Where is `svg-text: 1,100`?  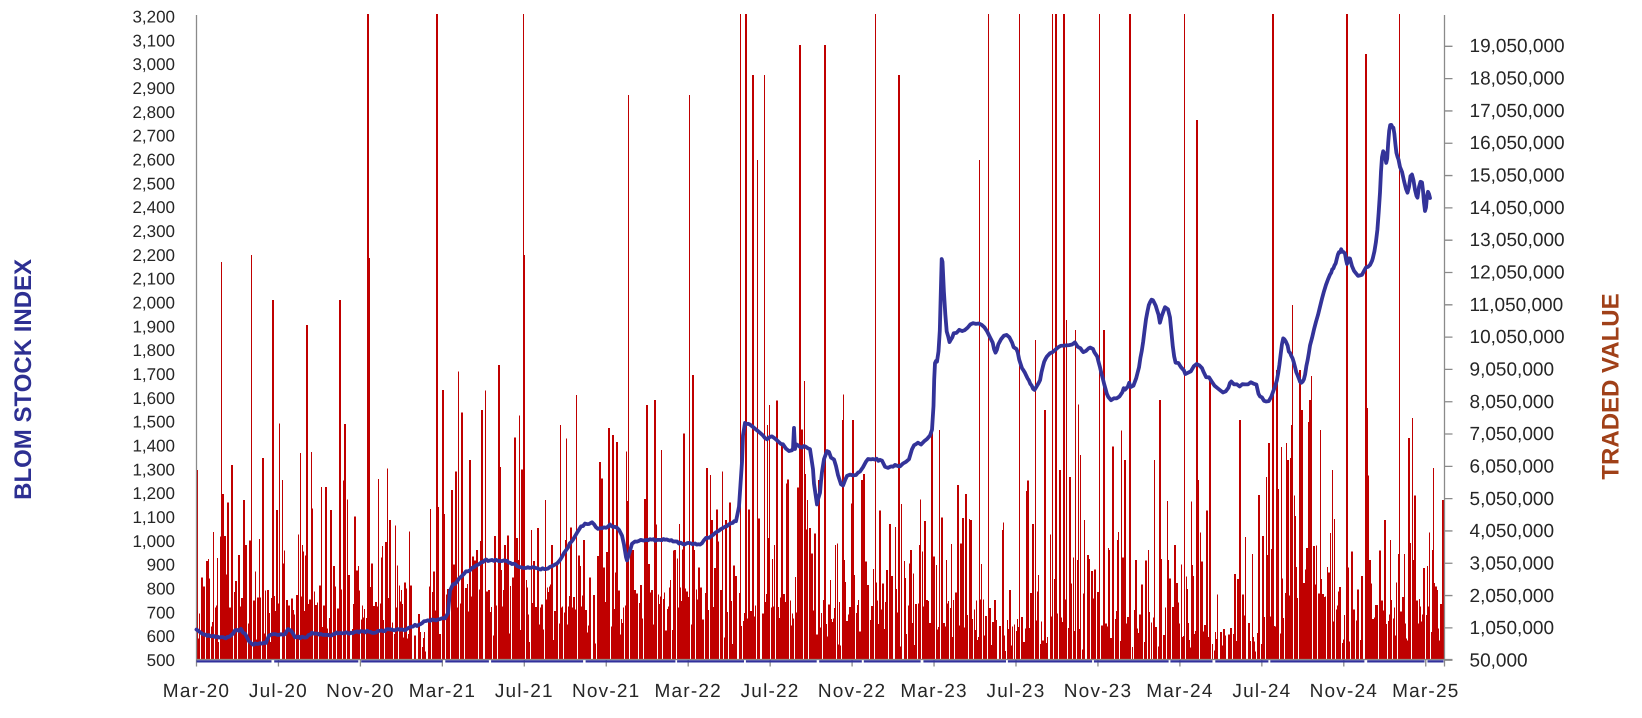 svg-text: 1,100 is located at coordinates (153, 517).